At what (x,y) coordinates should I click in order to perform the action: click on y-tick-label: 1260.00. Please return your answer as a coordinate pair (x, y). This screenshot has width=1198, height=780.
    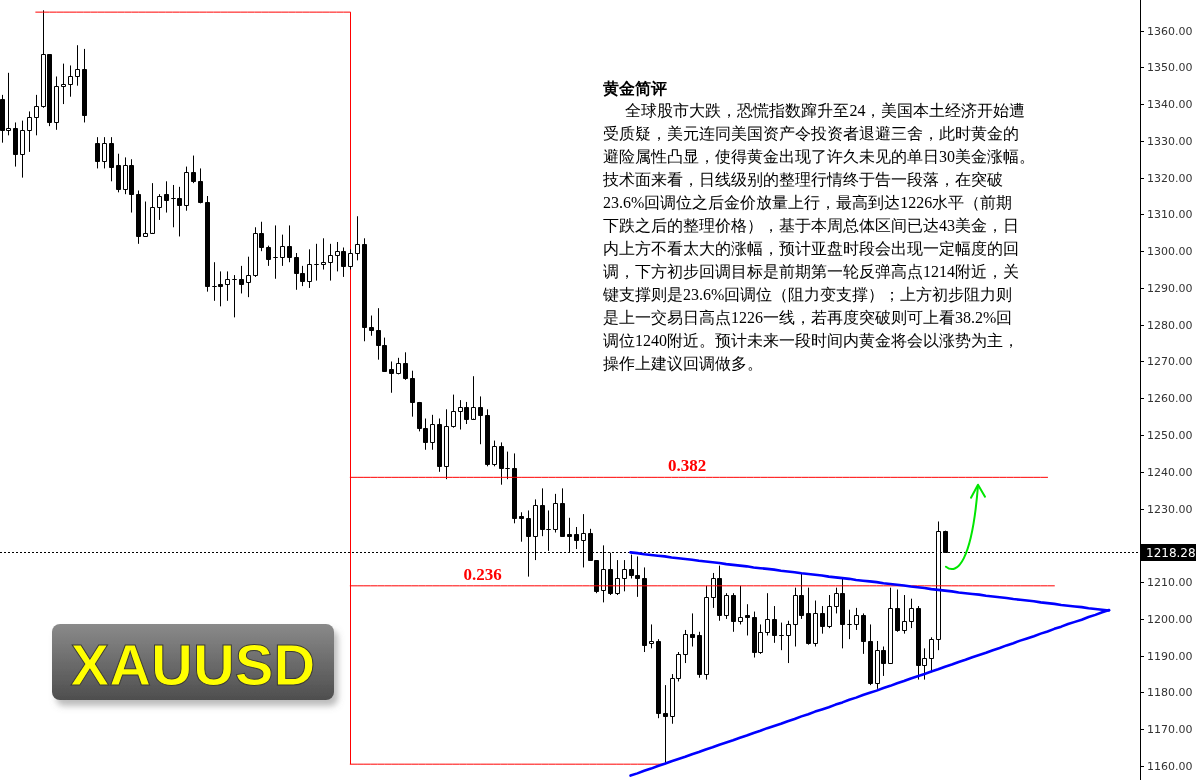
    Looking at the image, I should click on (1170, 398).